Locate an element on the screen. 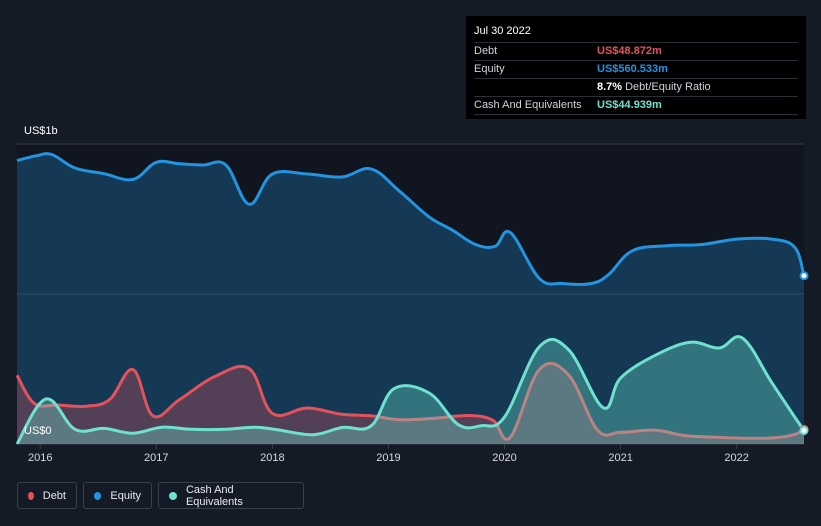  legend-debt-label: Debt is located at coordinates (54, 495).